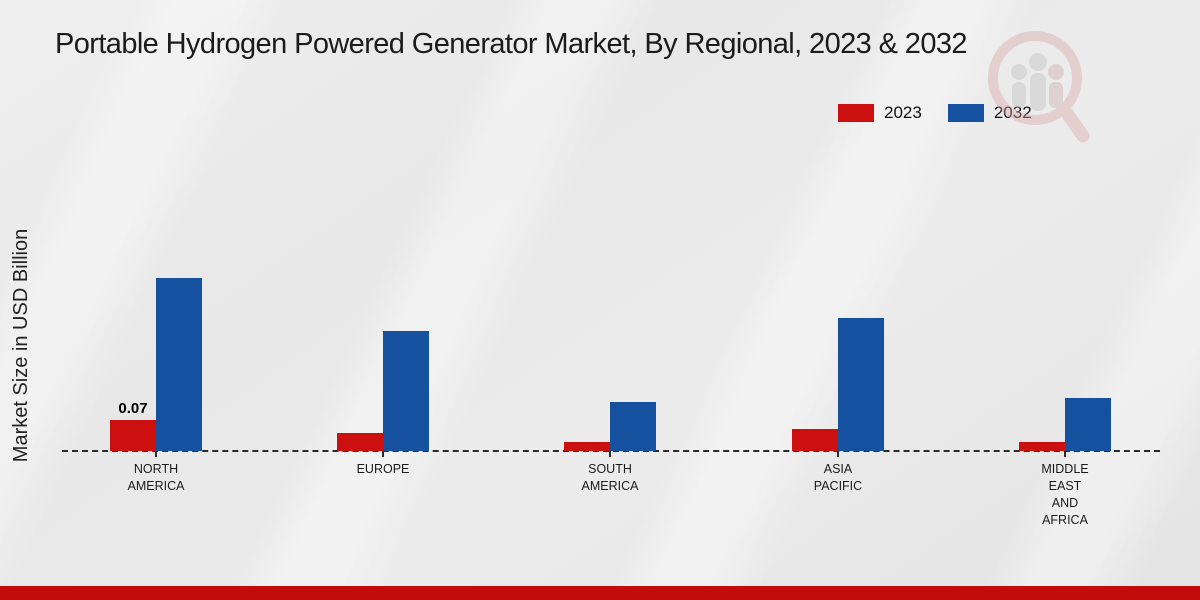  What do you see at coordinates (838, 454) in the screenshot?
I see `x-axis-tick-asia-pacific` at bounding box center [838, 454].